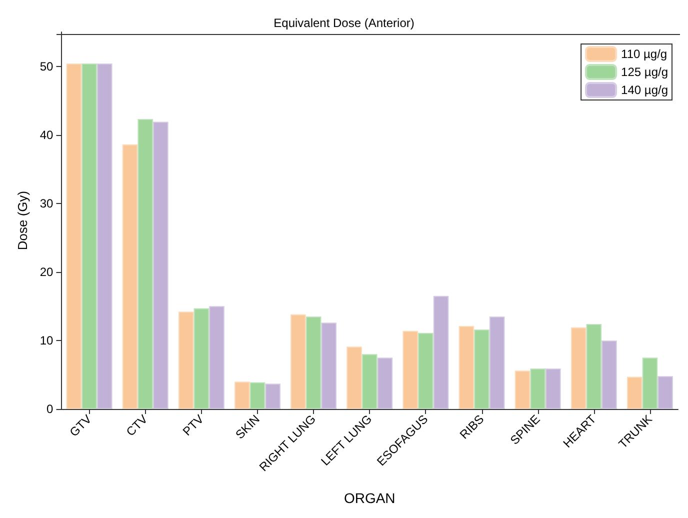 The height and width of the screenshot is (518, 688). What do you see at coordinates (50, 409) in the screenshot?
I see `y-tick-label: 0` at bounding box center [50, 409].